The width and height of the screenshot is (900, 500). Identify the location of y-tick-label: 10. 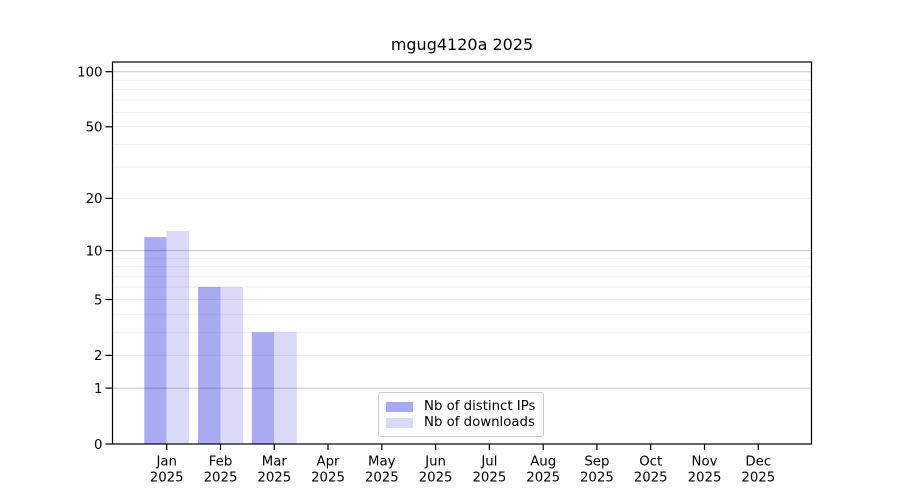
(94, 251).